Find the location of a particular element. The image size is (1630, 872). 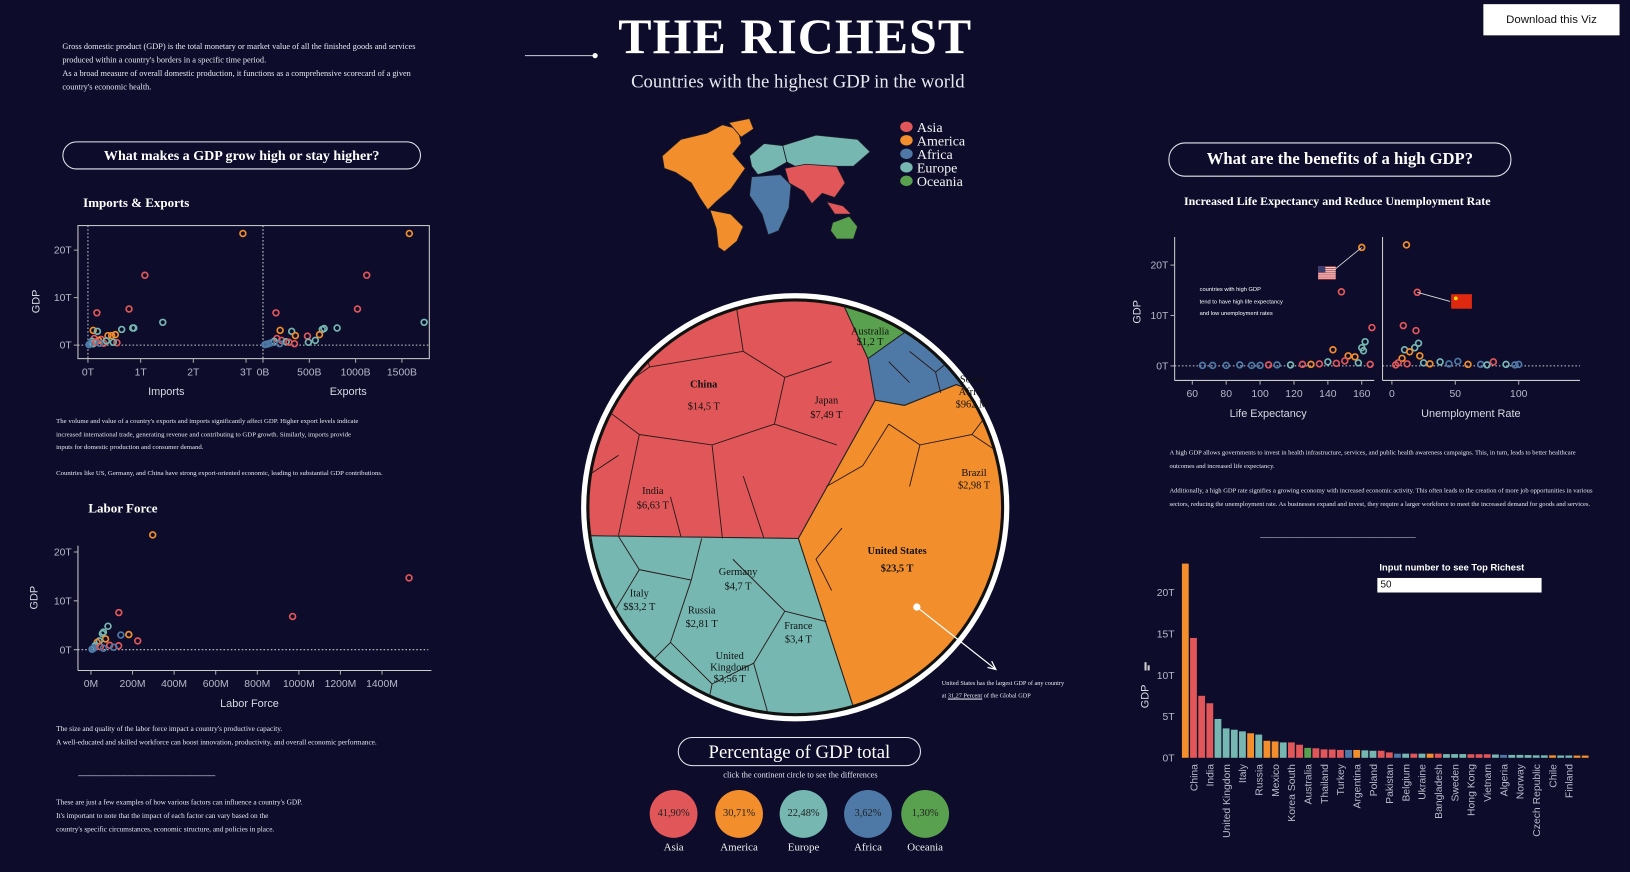

pct-circle-asia: 41,90% is located at coordinates (673, 814).